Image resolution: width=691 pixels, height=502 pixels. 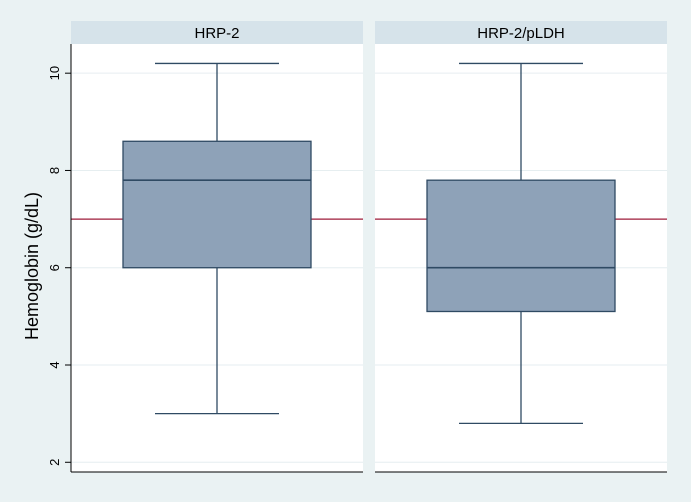 I want to click on y-tick-label: 4, so click(x=54, y=364).